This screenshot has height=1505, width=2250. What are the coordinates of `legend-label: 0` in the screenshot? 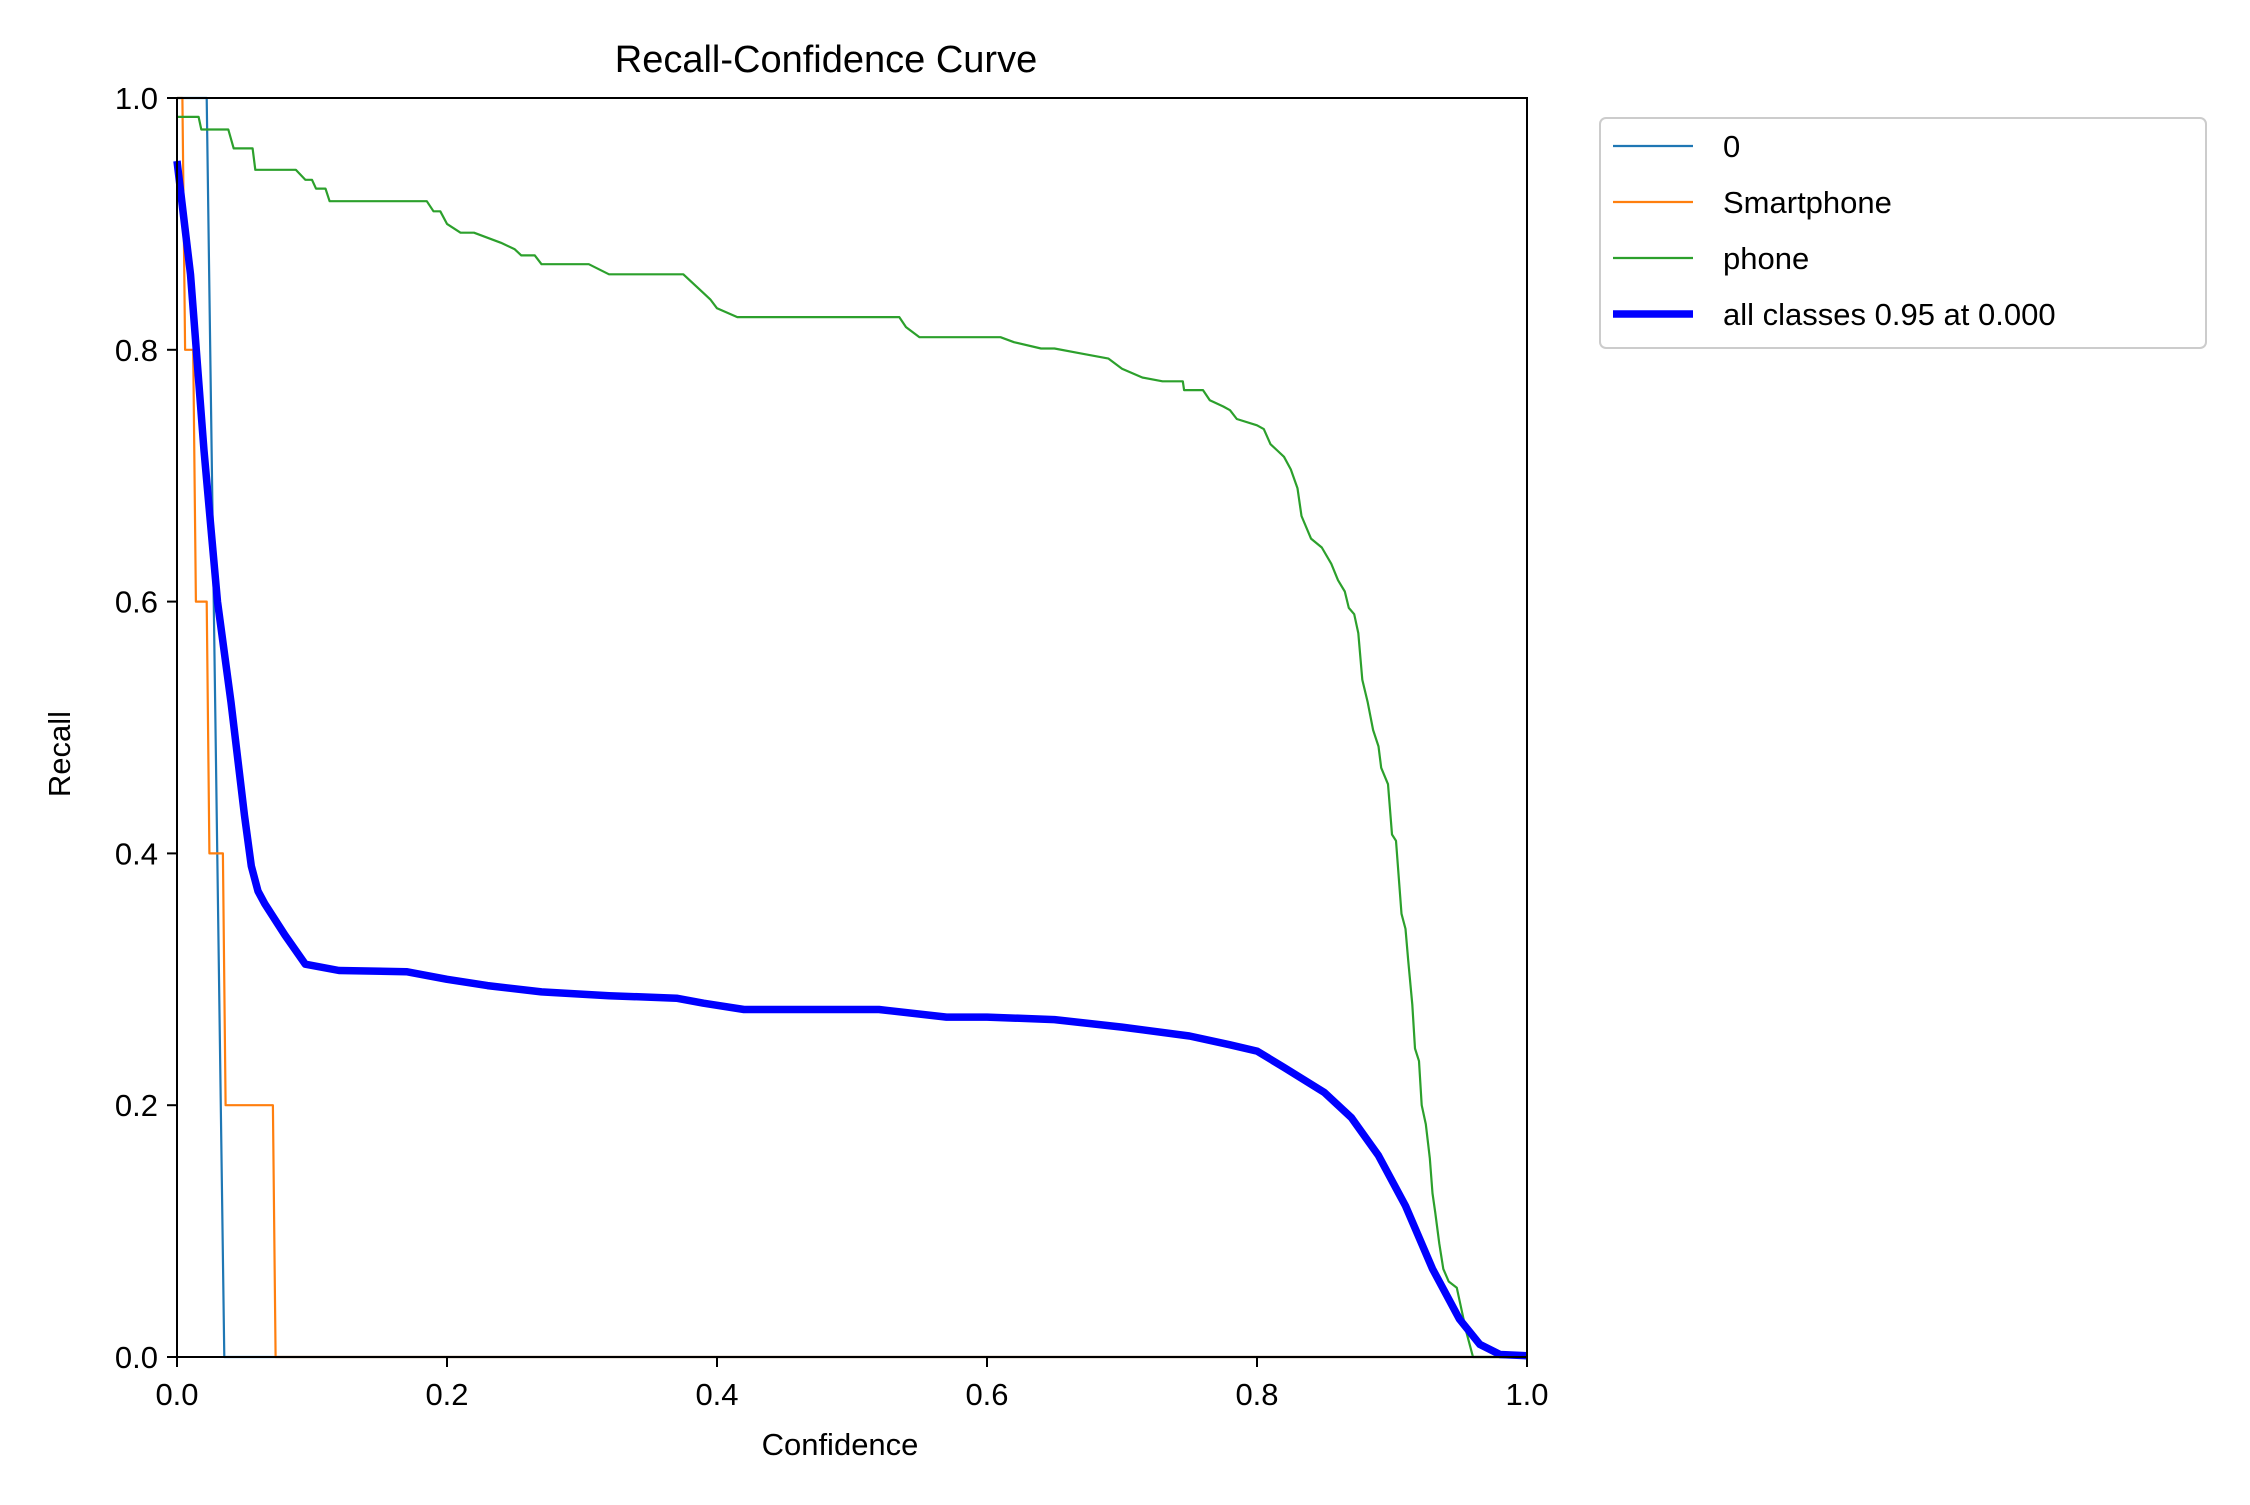 It's located at (1731, 146).